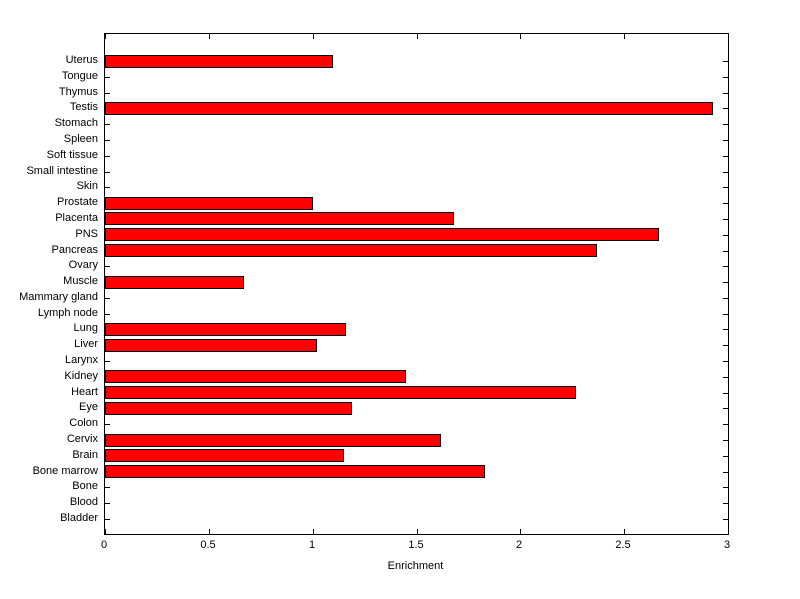 This screenshot has width=800, height=599. What do you see at coordinates (725, 108) in the screenshot?
I see `y-tick-right-testis` at bounding box center [725, 108].